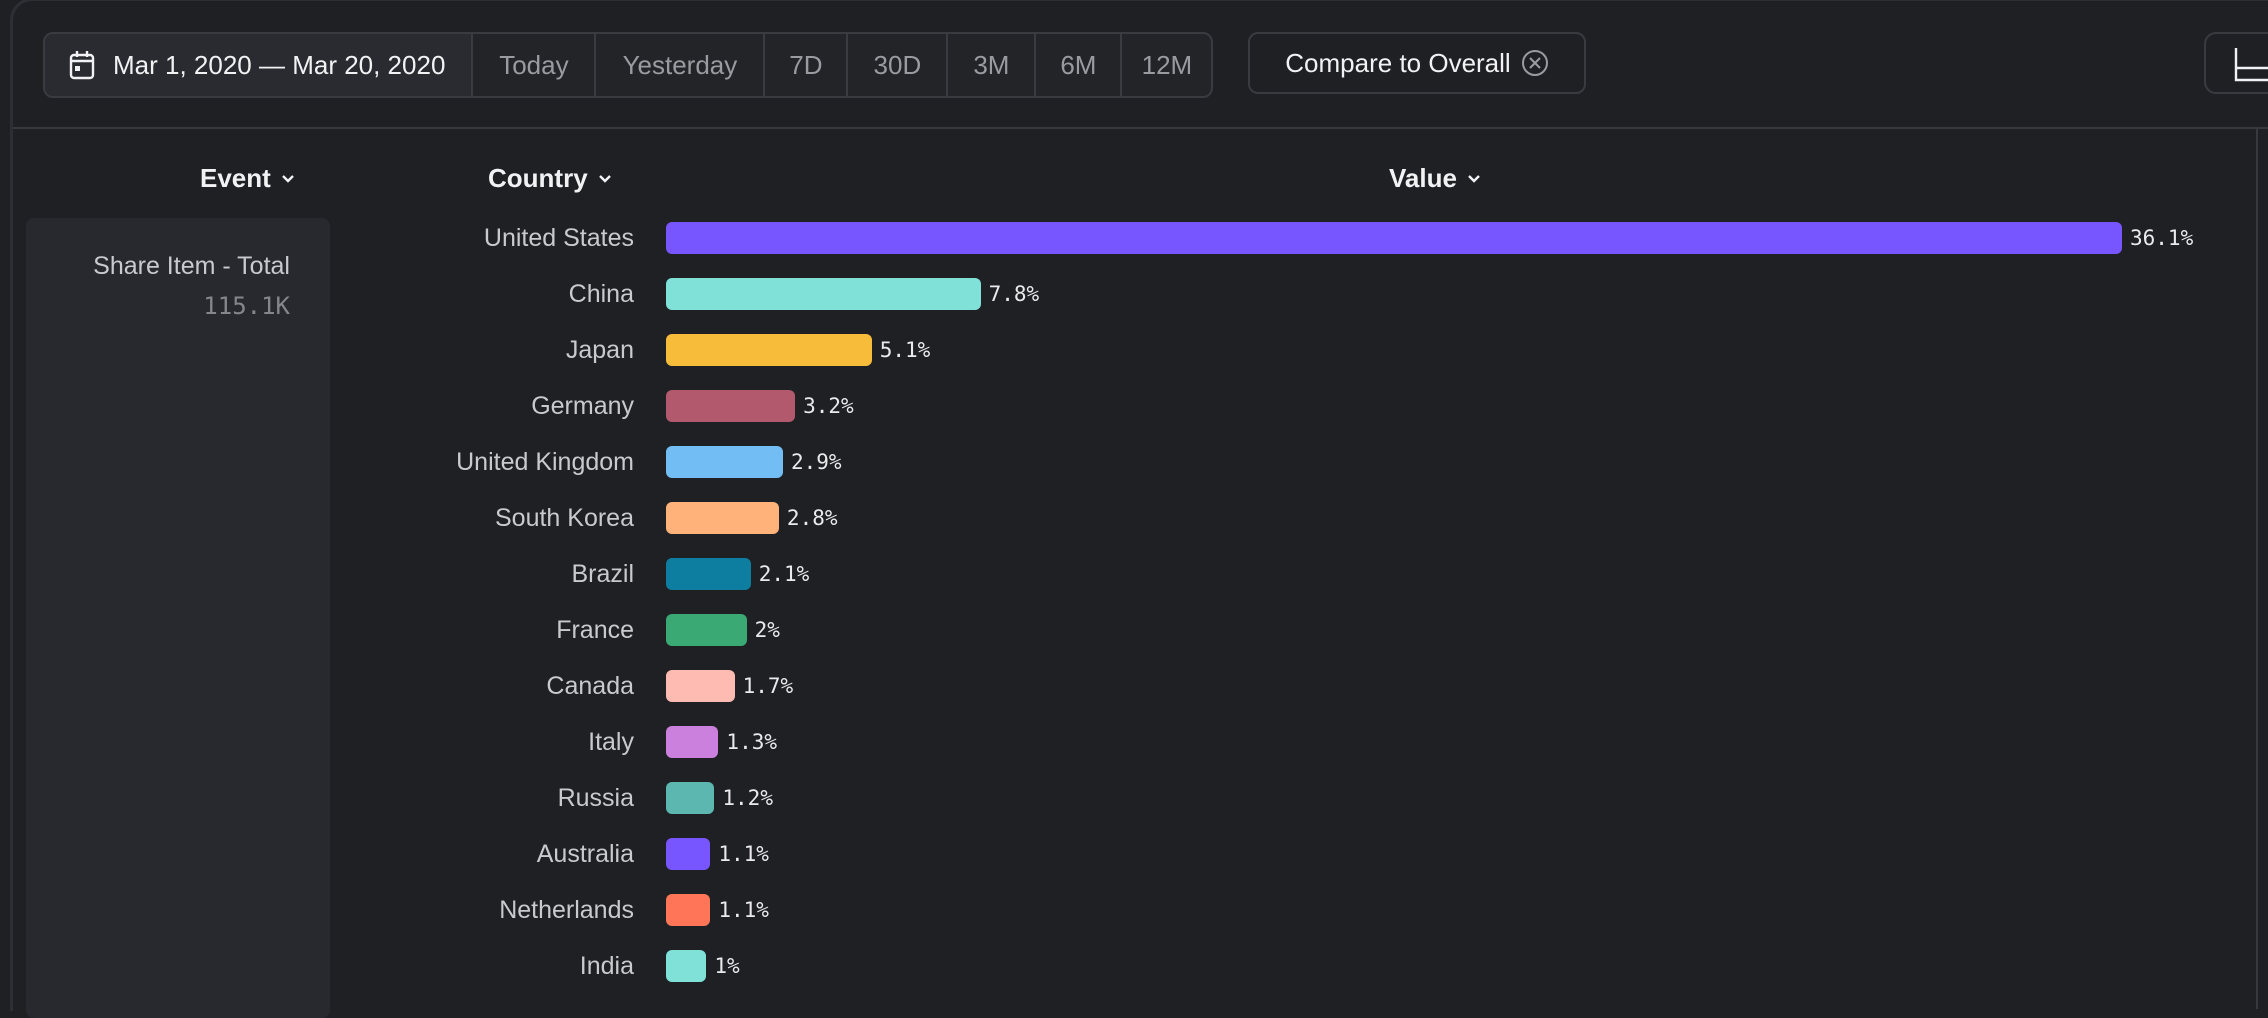 This screenshot has height=1018, width=2268. I want to click on value-column-header: Value, so click(1435, 178).